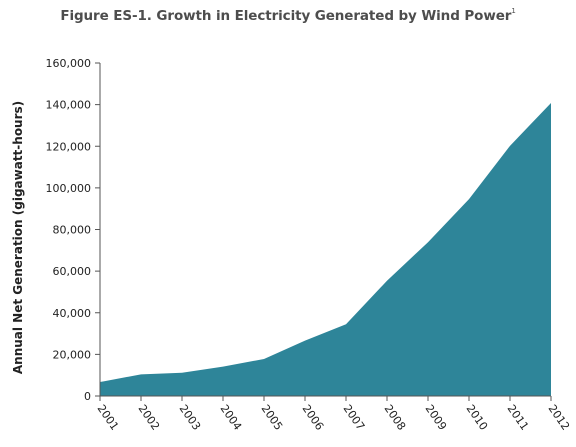 Image resolution: width=576 pixels, height=447 pixels. I want to click on x-tick-label: 2010, so click(477, 417).